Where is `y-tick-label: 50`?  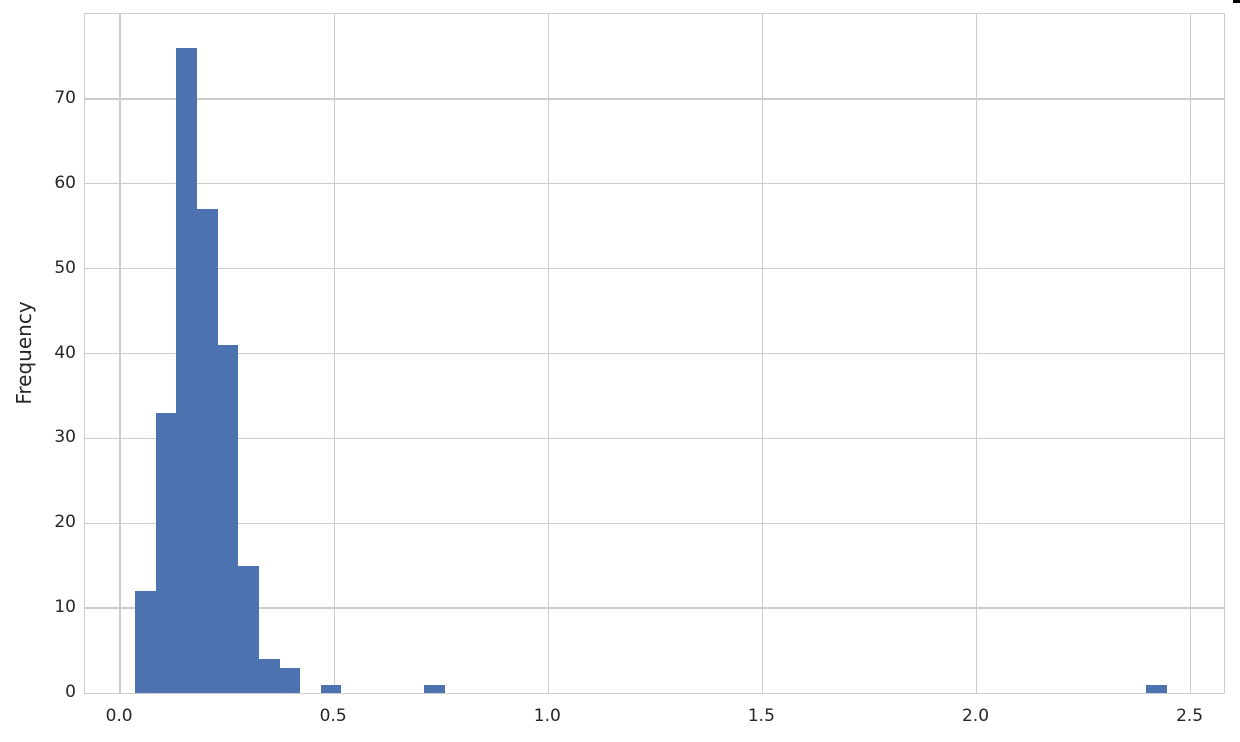
y-tick-label: 50 is located at coordinates (65, 267).